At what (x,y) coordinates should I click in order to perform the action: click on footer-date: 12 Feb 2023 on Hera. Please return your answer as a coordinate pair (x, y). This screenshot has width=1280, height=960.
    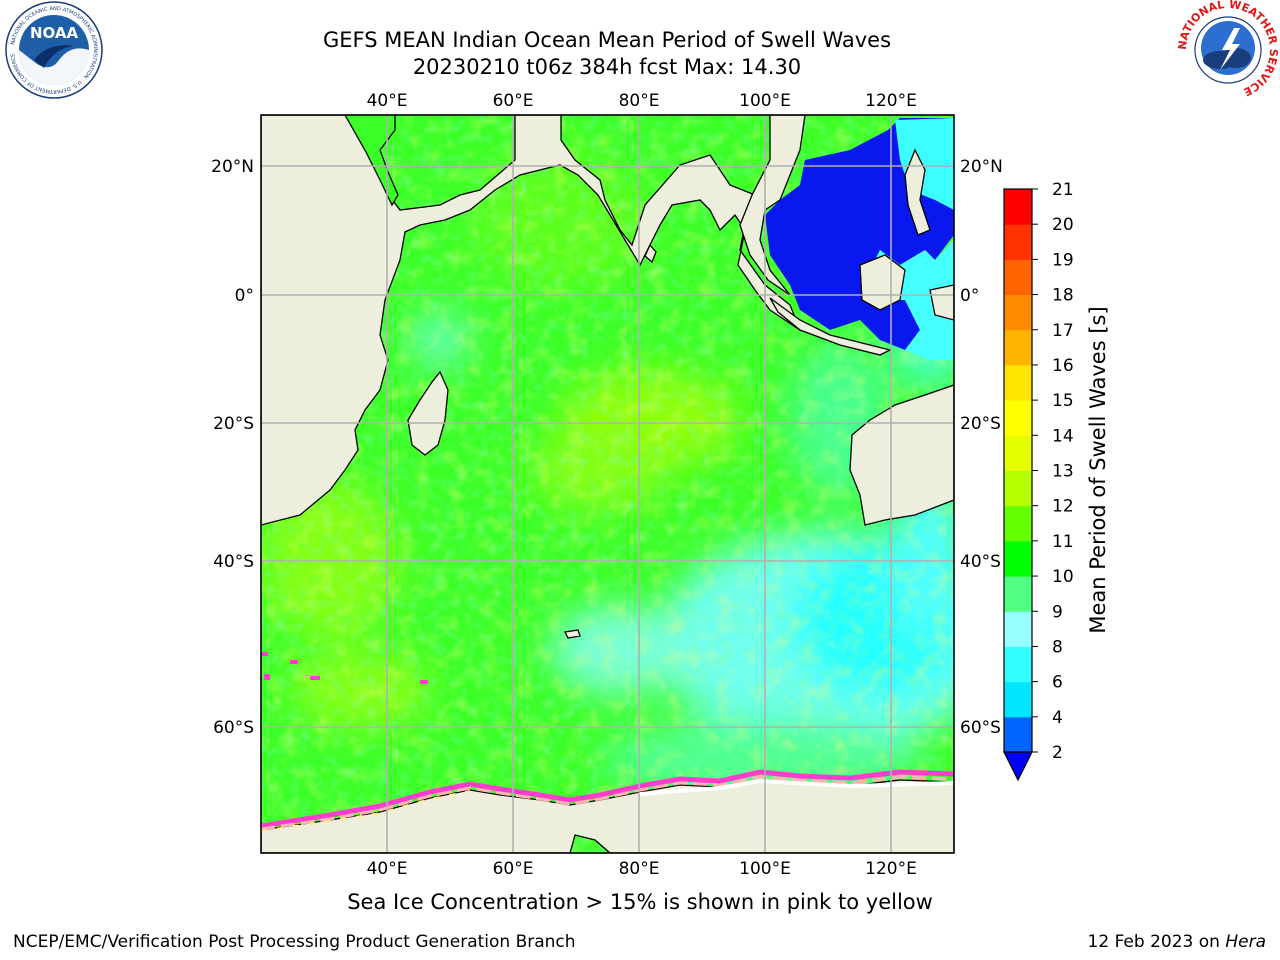
    Looking at the image, I should click on (1177, 942).